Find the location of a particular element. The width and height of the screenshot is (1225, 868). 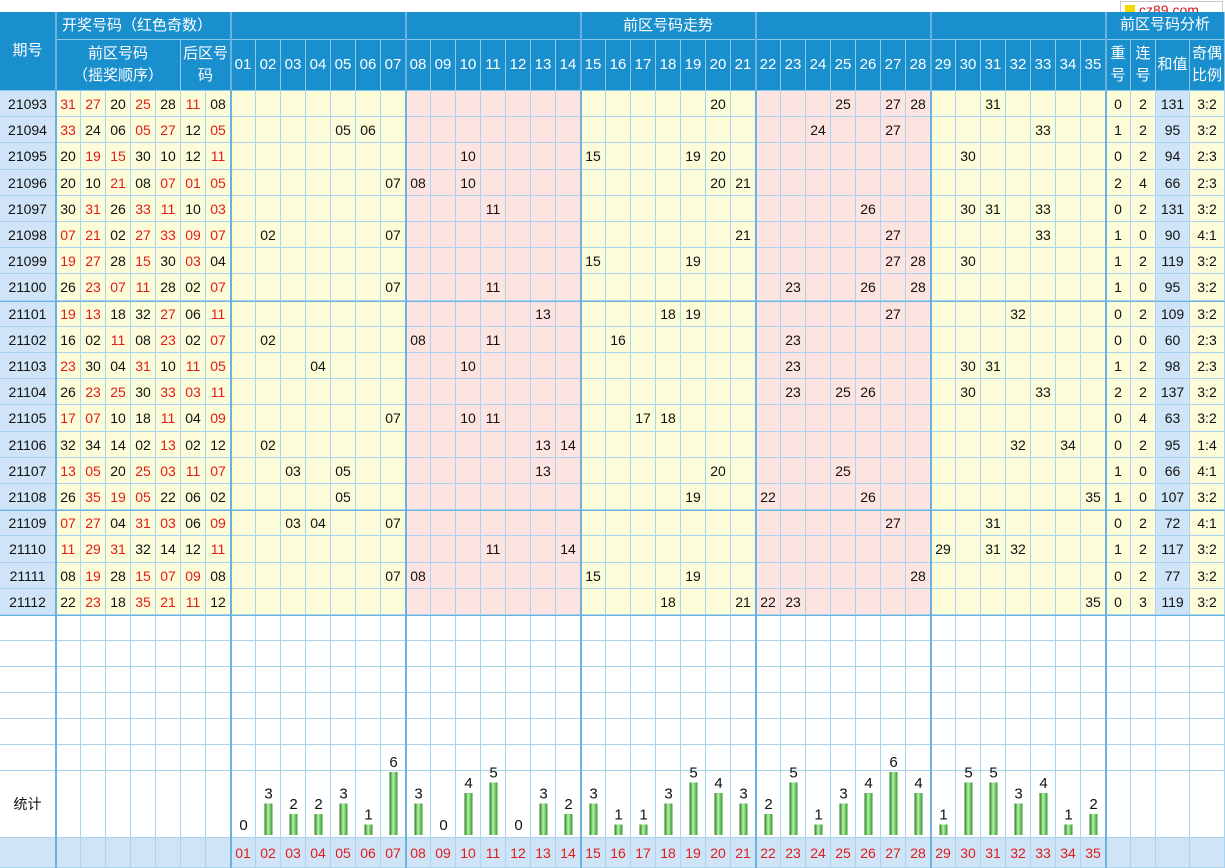

row-group-divider is located at coordinates (612, 510).